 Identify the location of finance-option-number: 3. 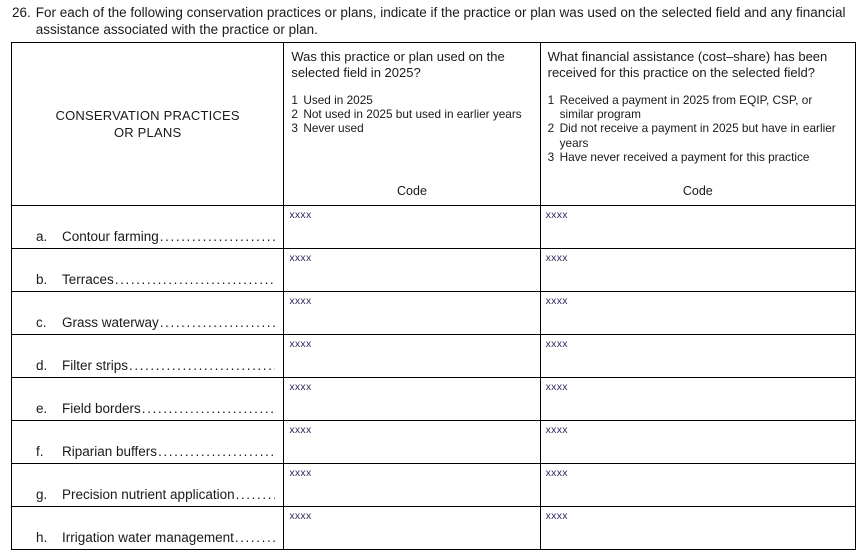
(551, 156).